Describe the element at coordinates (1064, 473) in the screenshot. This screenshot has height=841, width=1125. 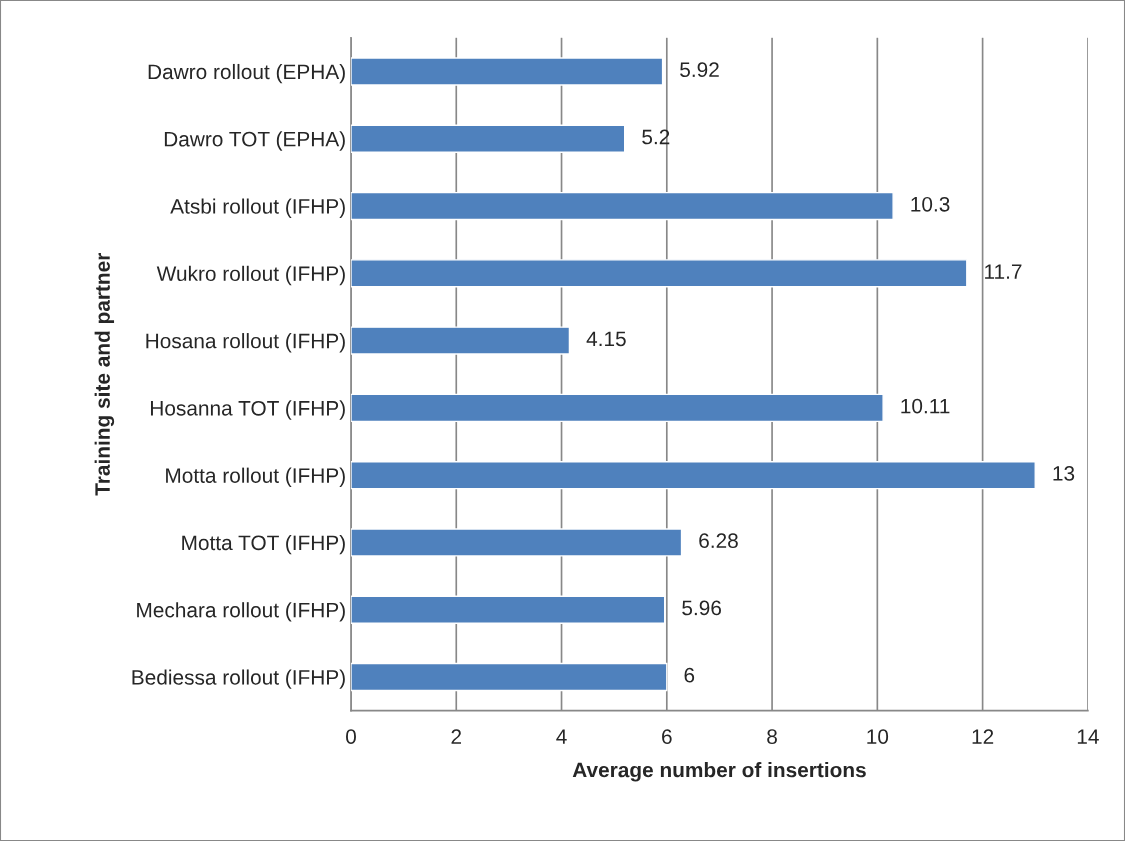
I see `data-label: 13` at that location.